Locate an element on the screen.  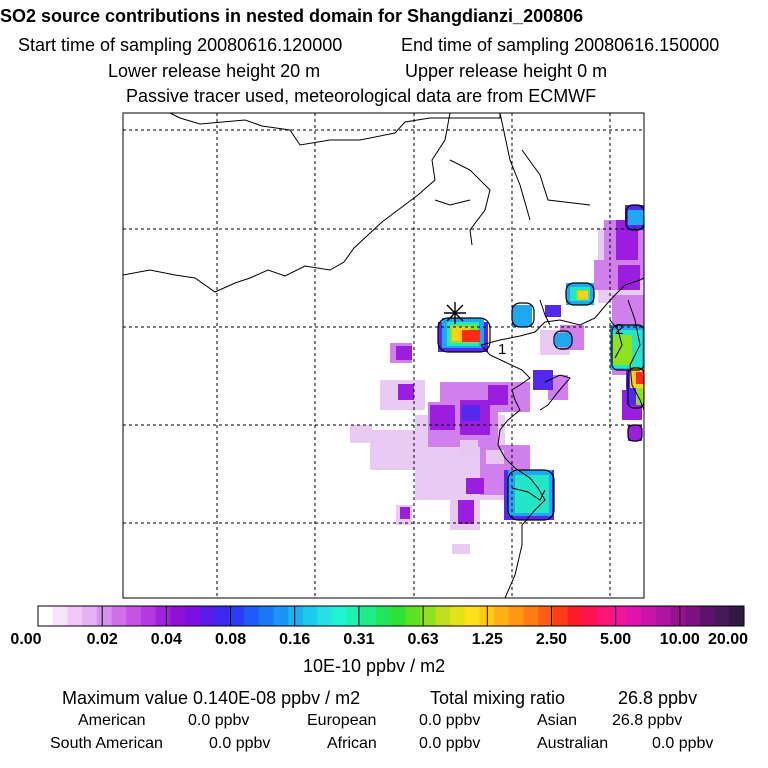
region-value: 26.8 ppbv is located at coordinates (647, 720).